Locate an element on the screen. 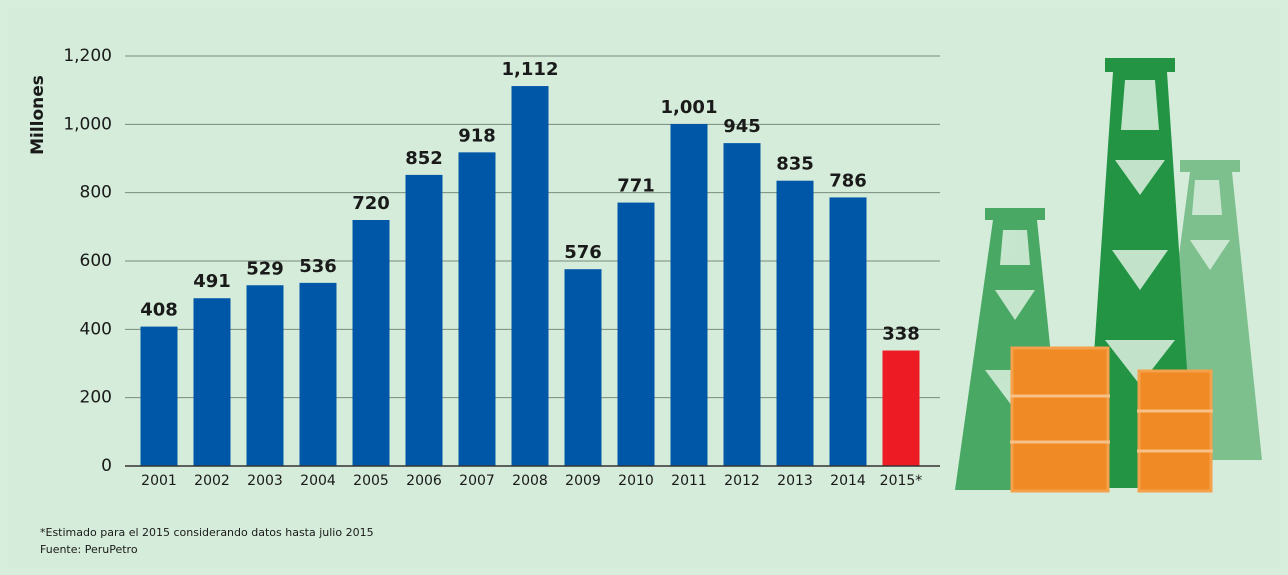 The image size is (1288, 575). x-tick-label: 2003 is located at coordinates (265, 481).